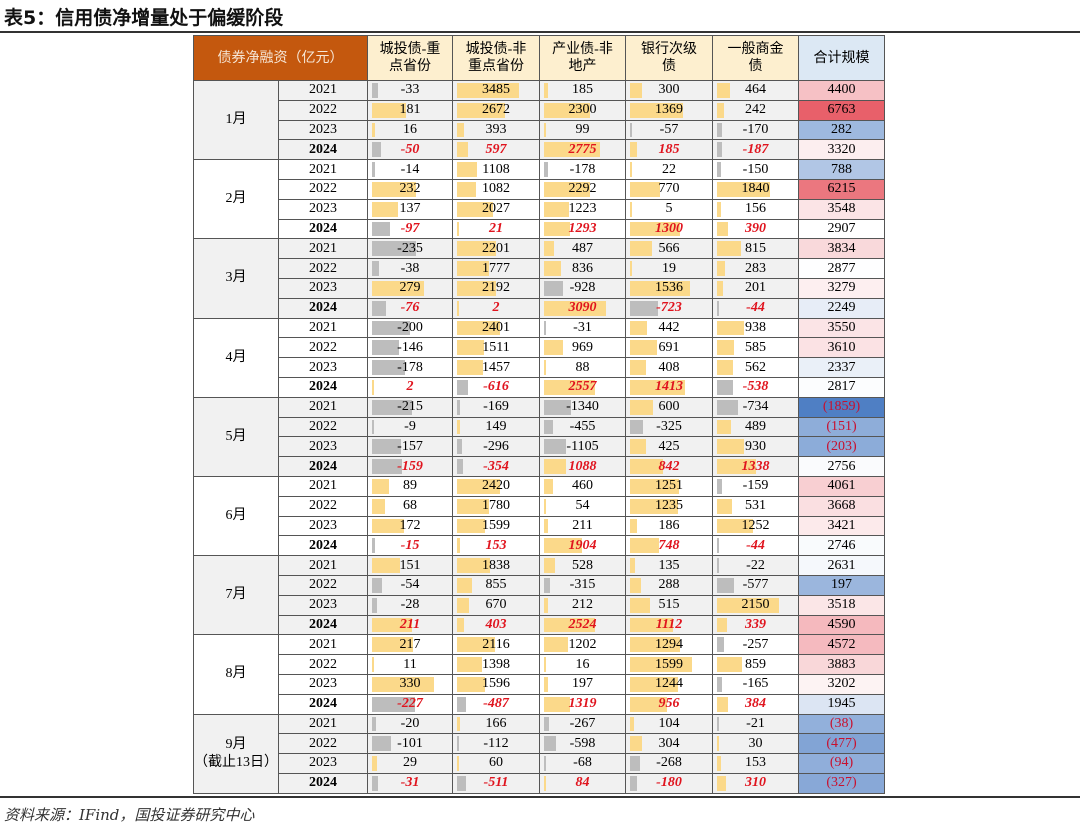  Describe the element at coordinates (755, 664) in the screenshot. I see `value-cell: 859` at that location.